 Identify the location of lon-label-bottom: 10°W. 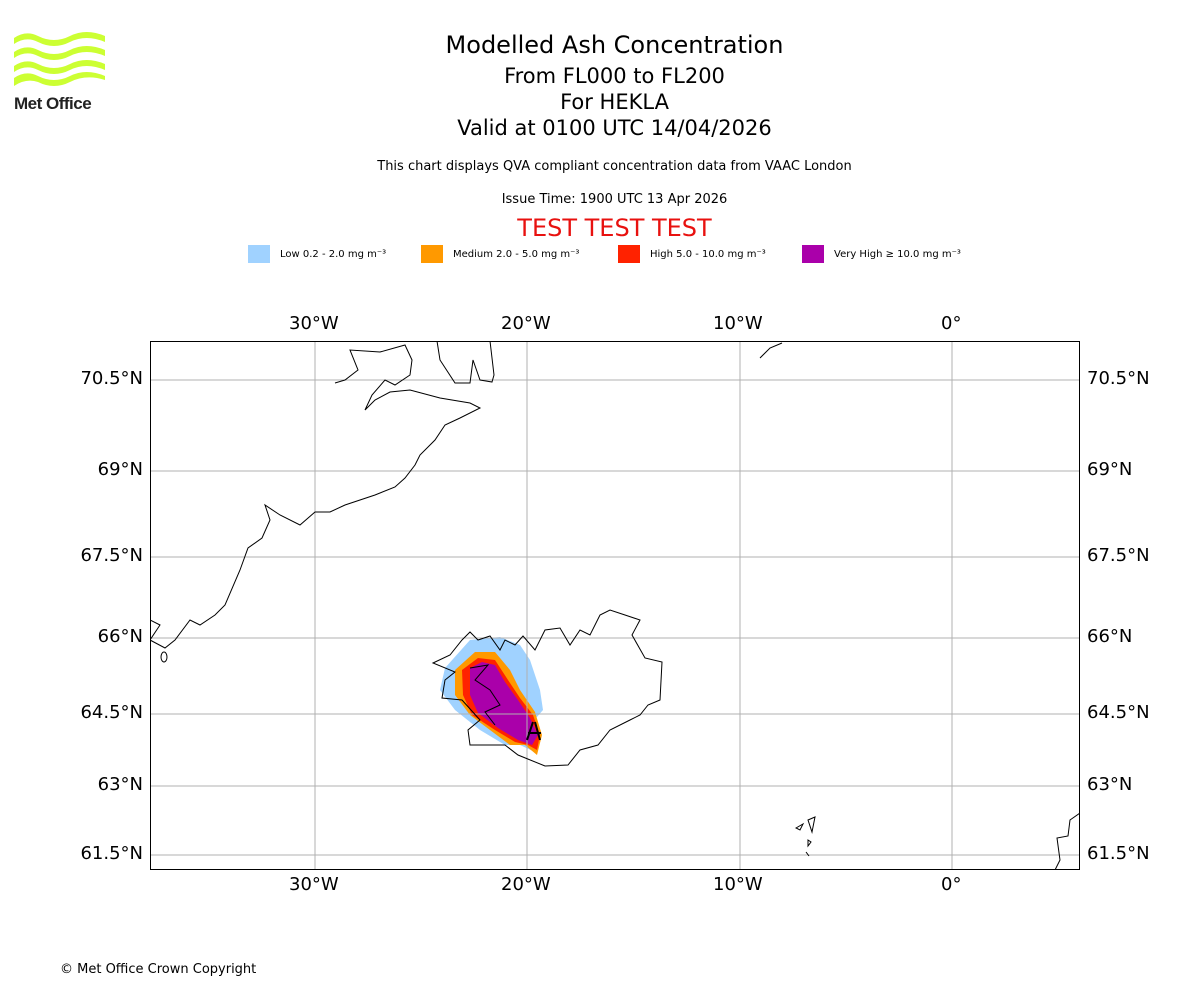
(738, 884).